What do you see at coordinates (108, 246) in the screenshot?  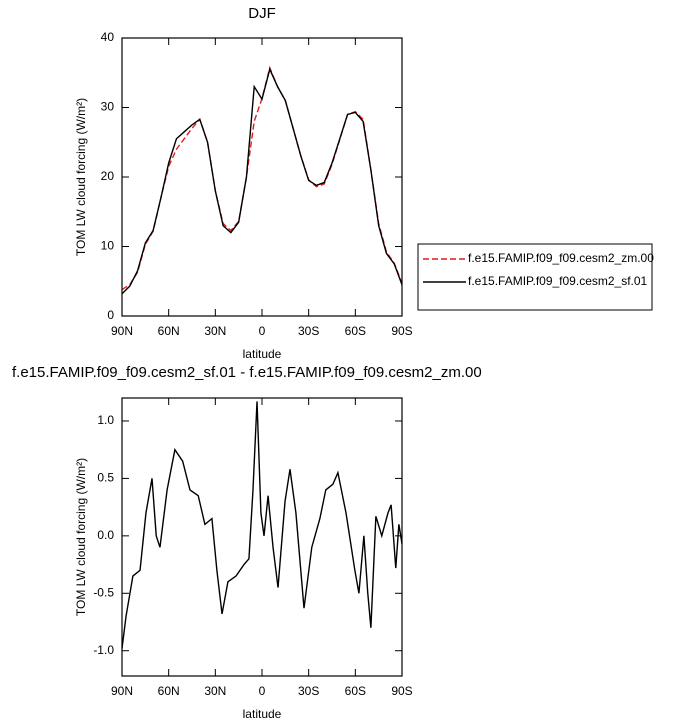 I see `y-tick-label: 10` at bounding box center [108, 246].